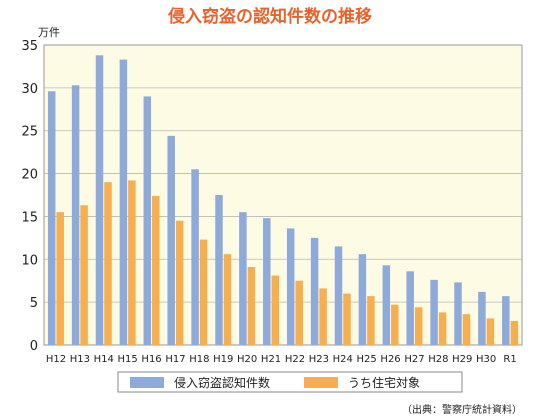  Describe the element at coordinates (486, 359) in the screenshot. I see `x-tick-label: H30` at that location.